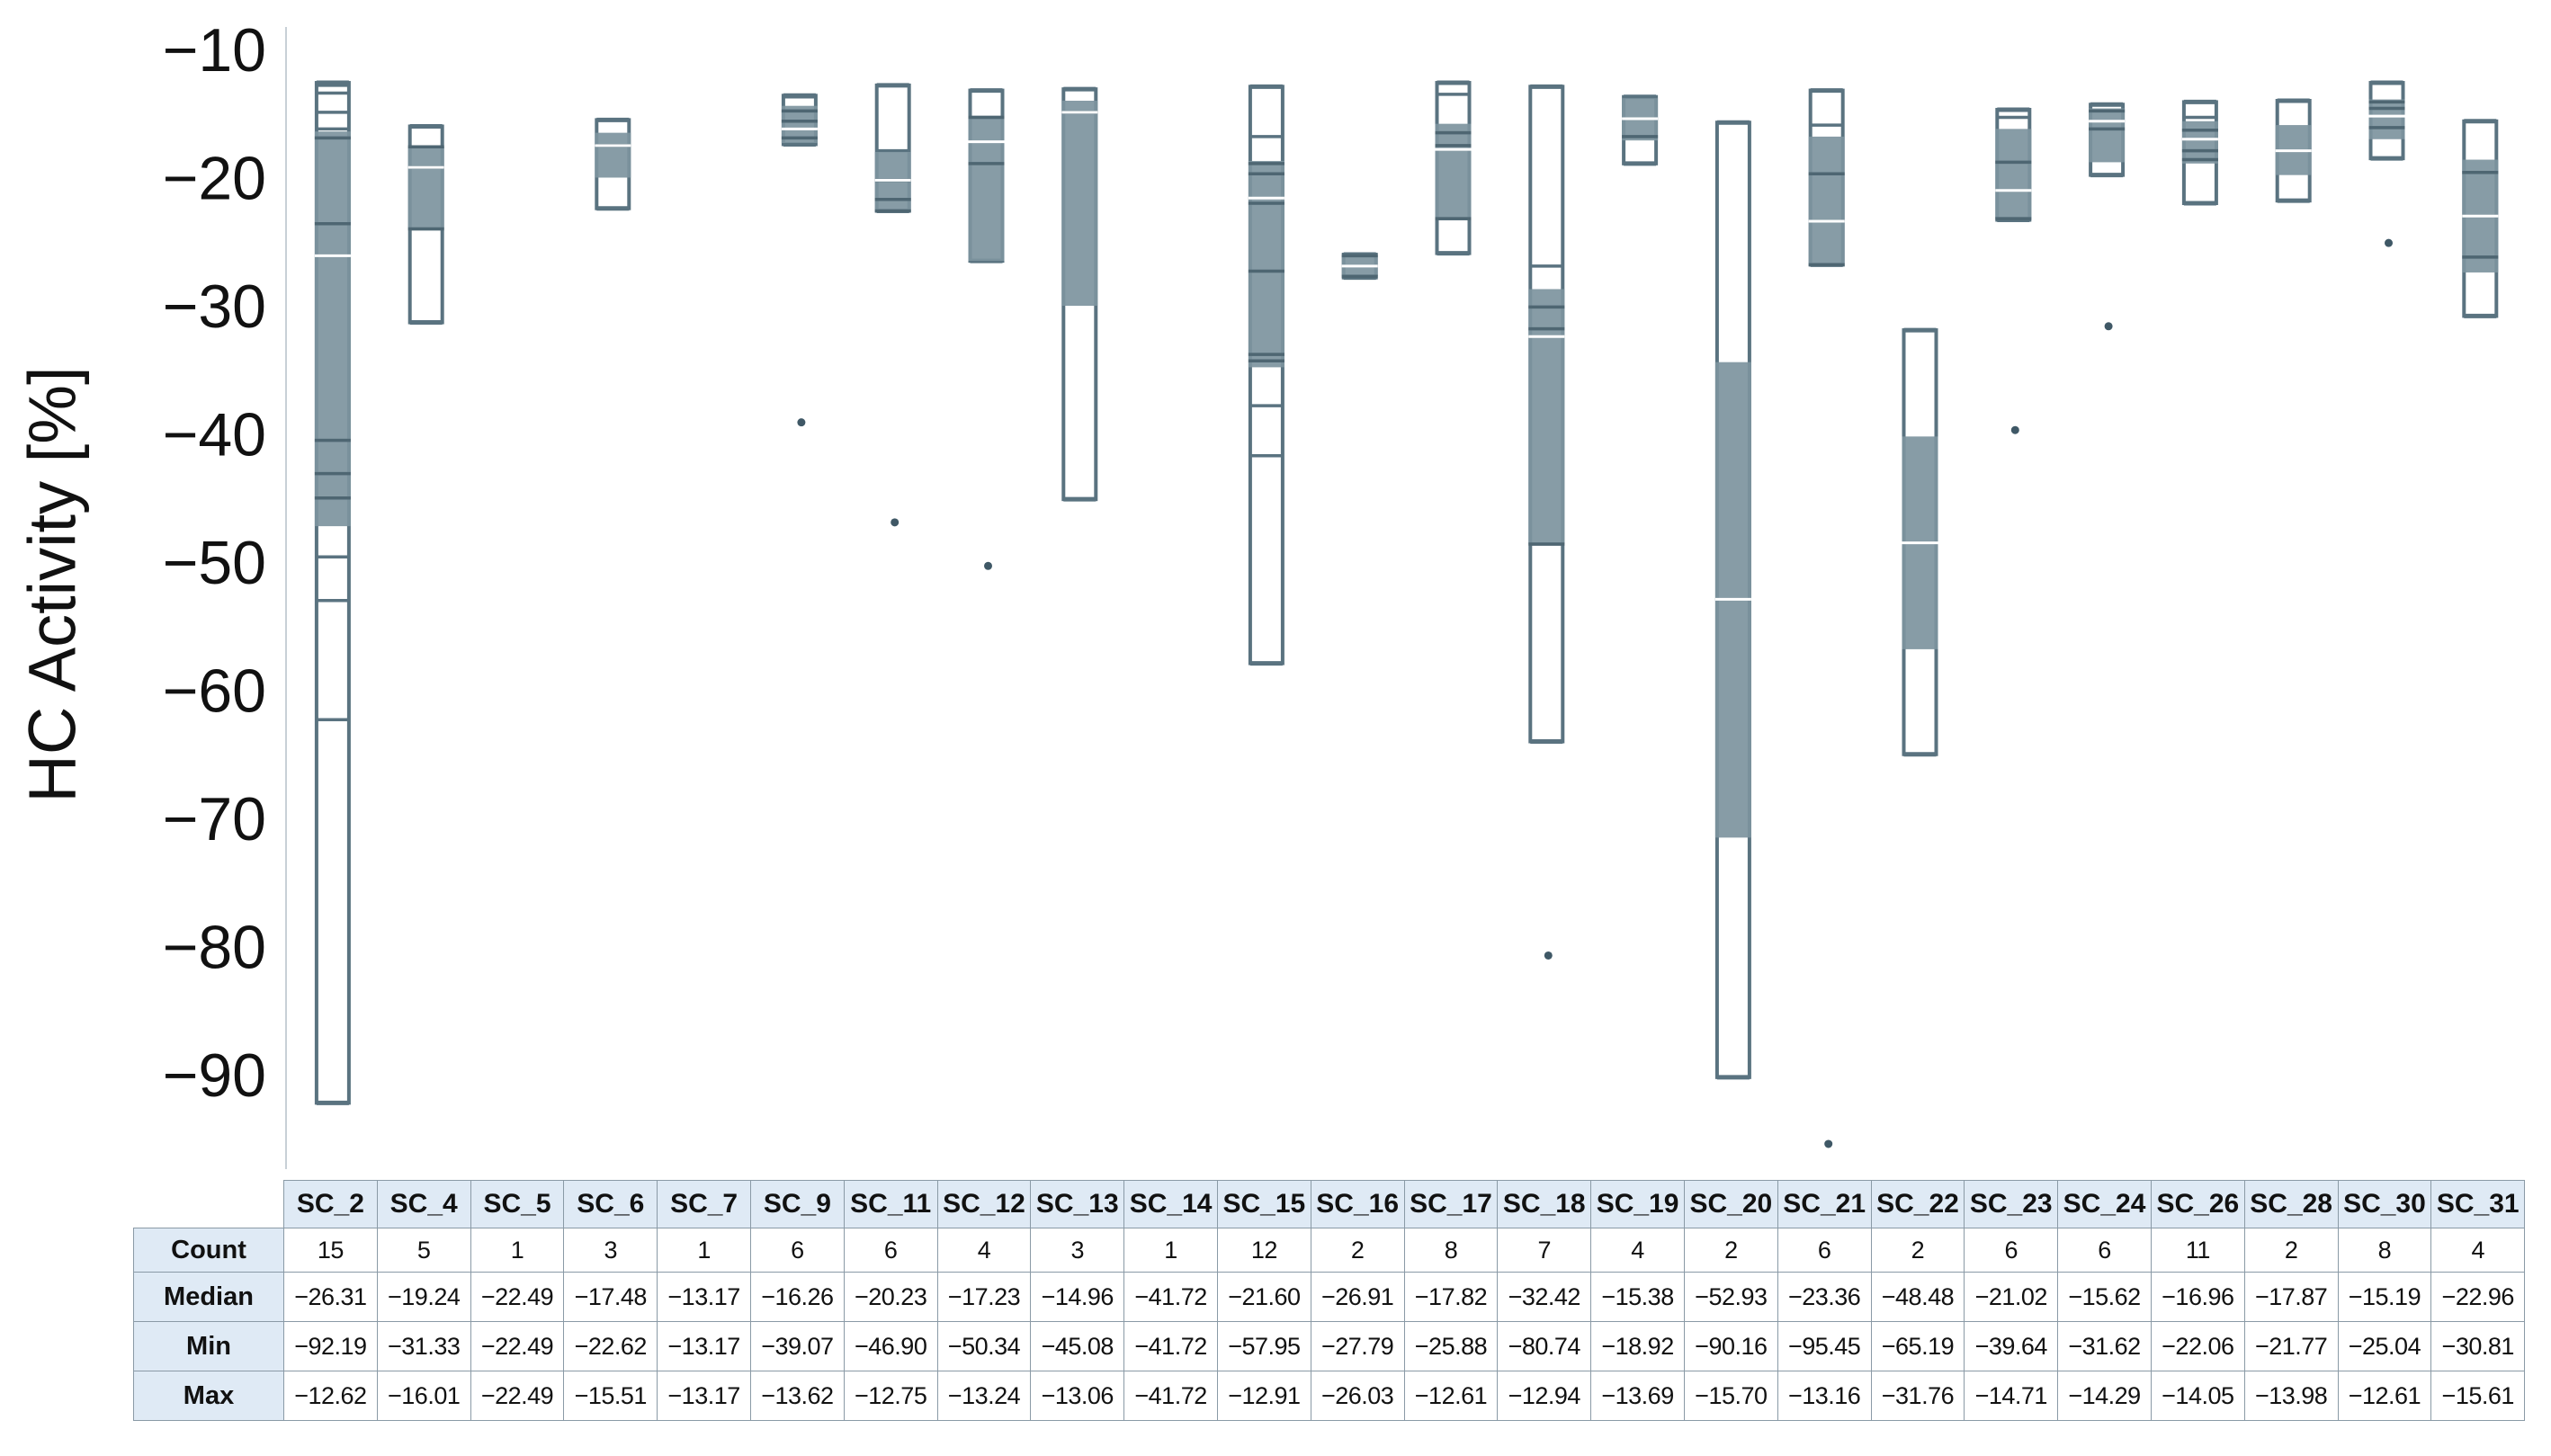  I want to click on column-header: SC_2, so click(330, 1204).